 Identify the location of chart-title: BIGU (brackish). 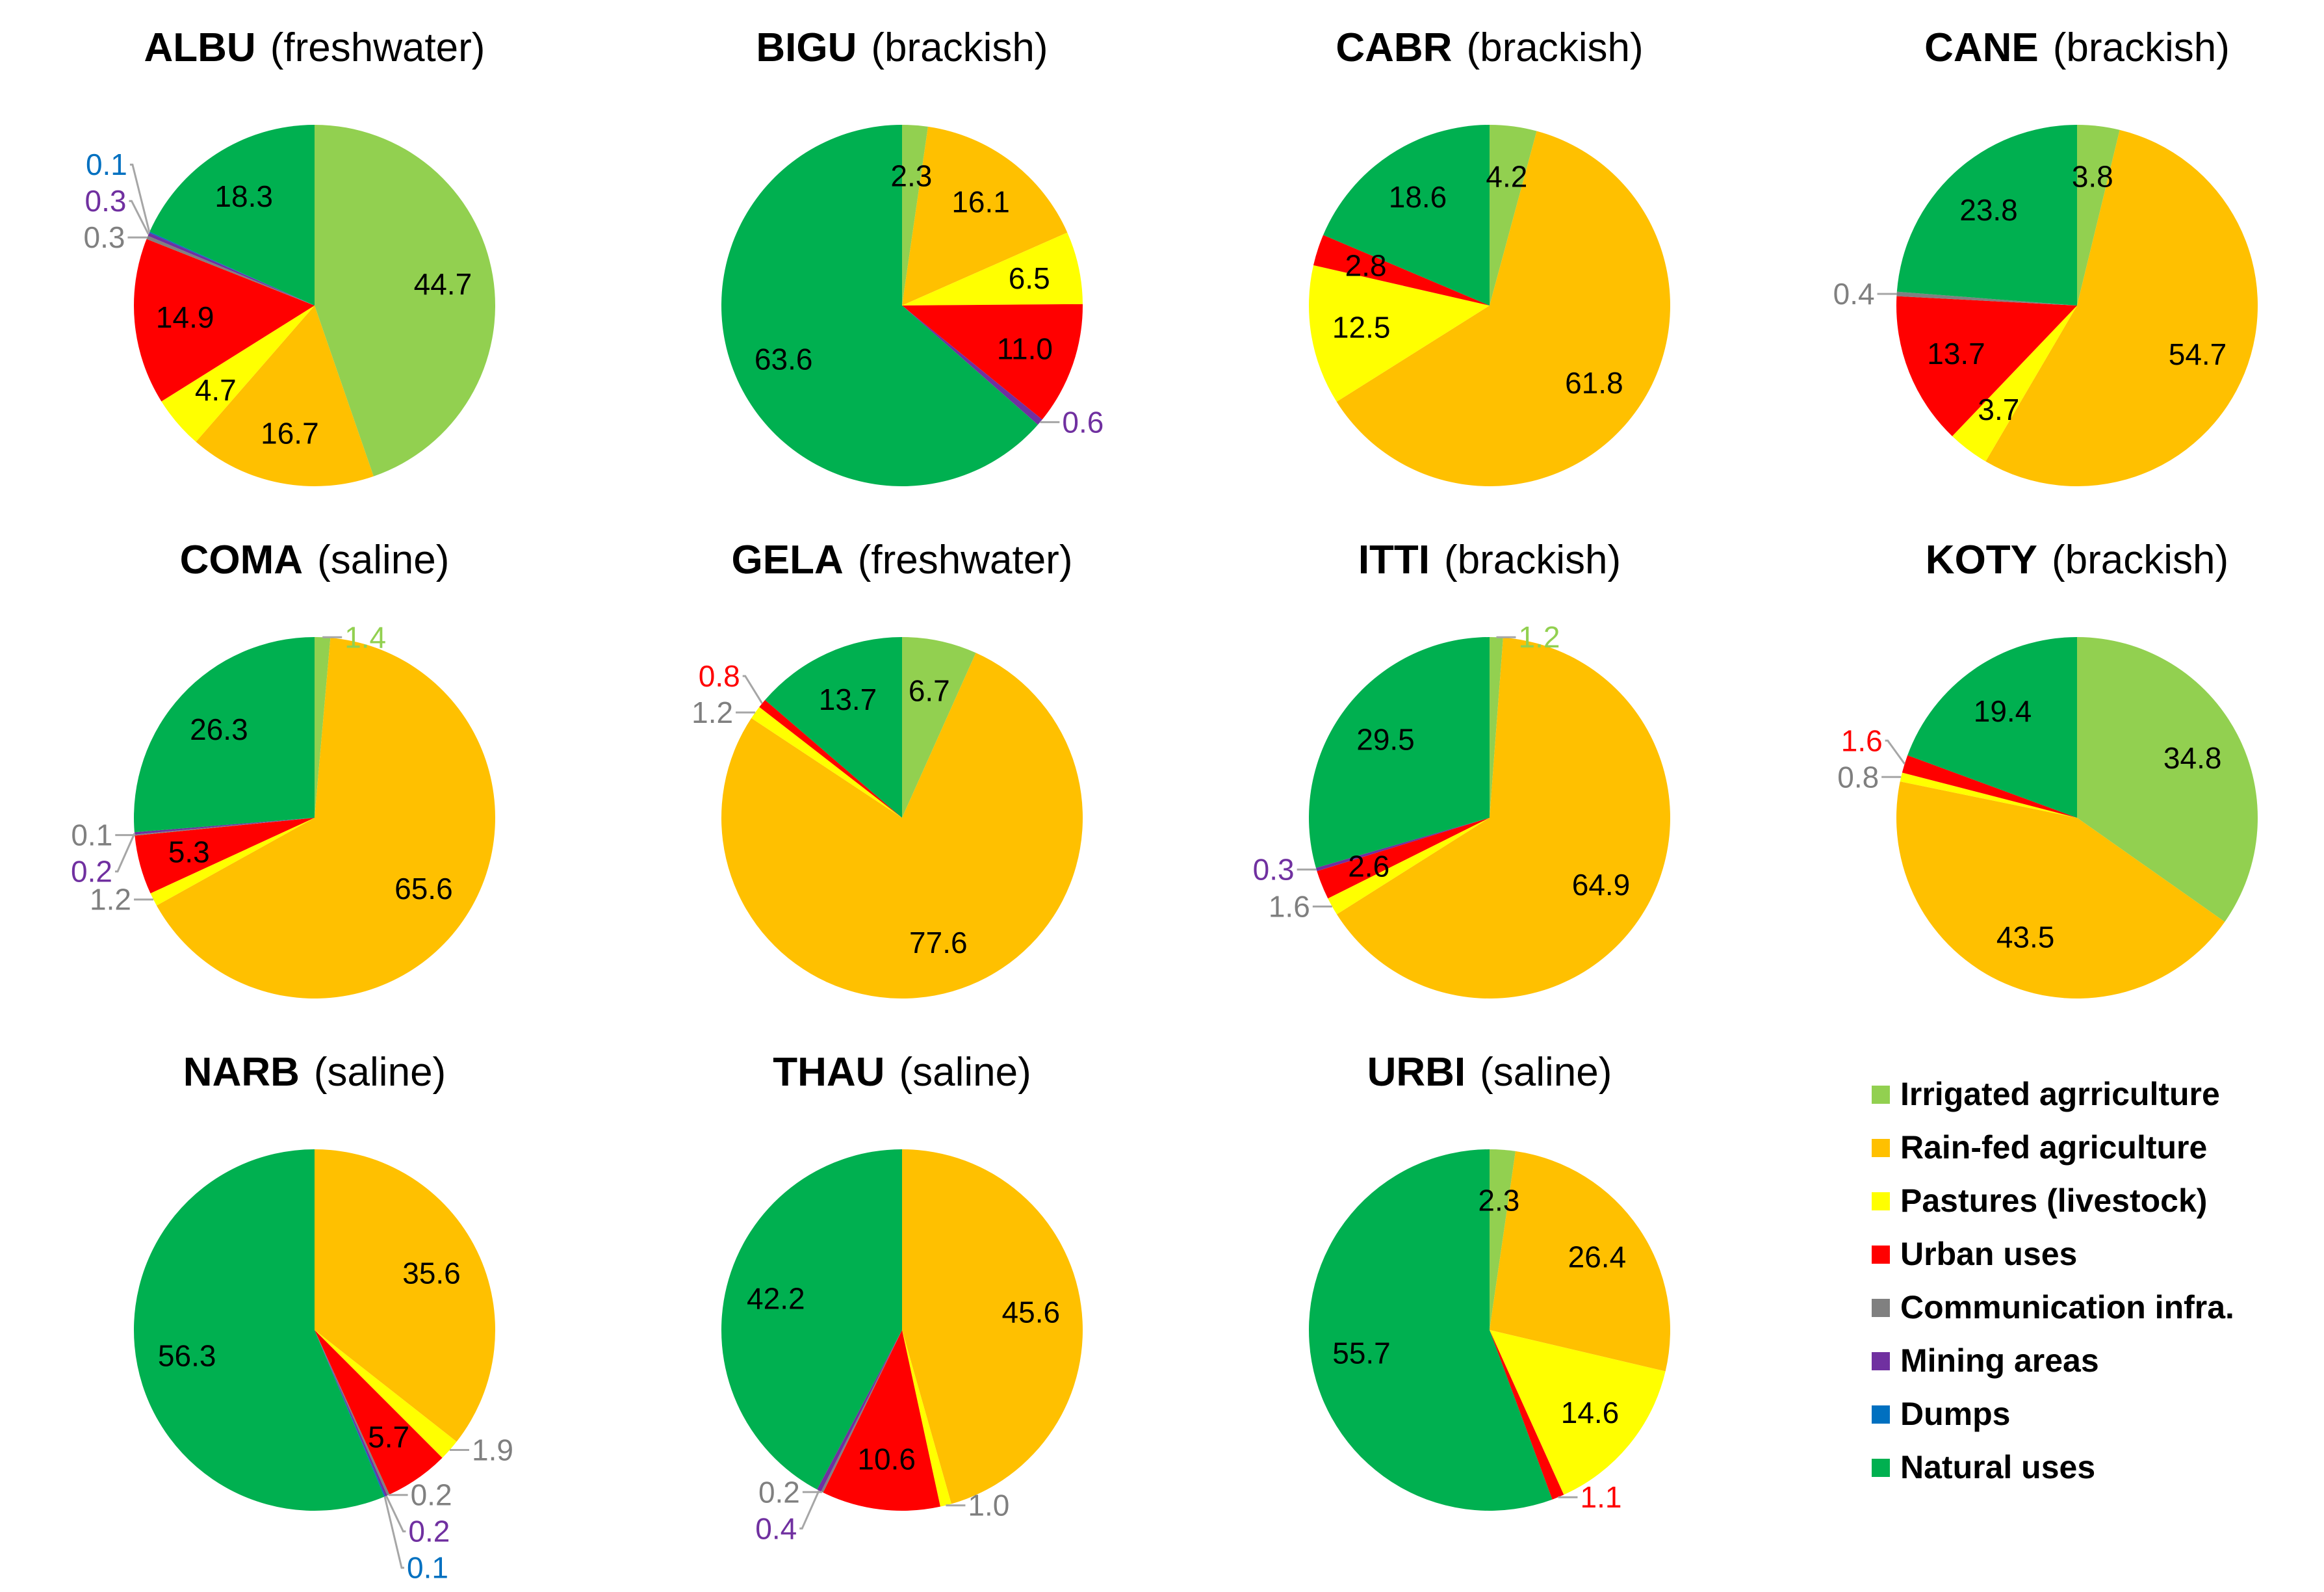
(902, 47).